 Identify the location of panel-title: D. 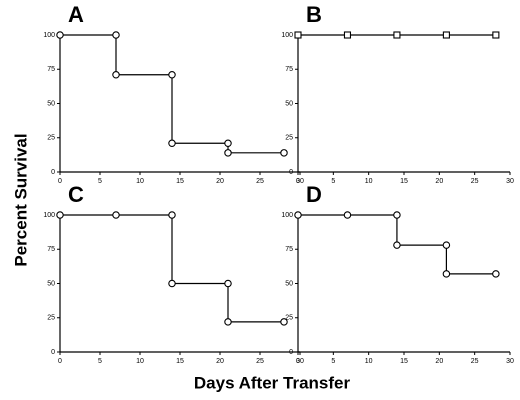
(314, 194).